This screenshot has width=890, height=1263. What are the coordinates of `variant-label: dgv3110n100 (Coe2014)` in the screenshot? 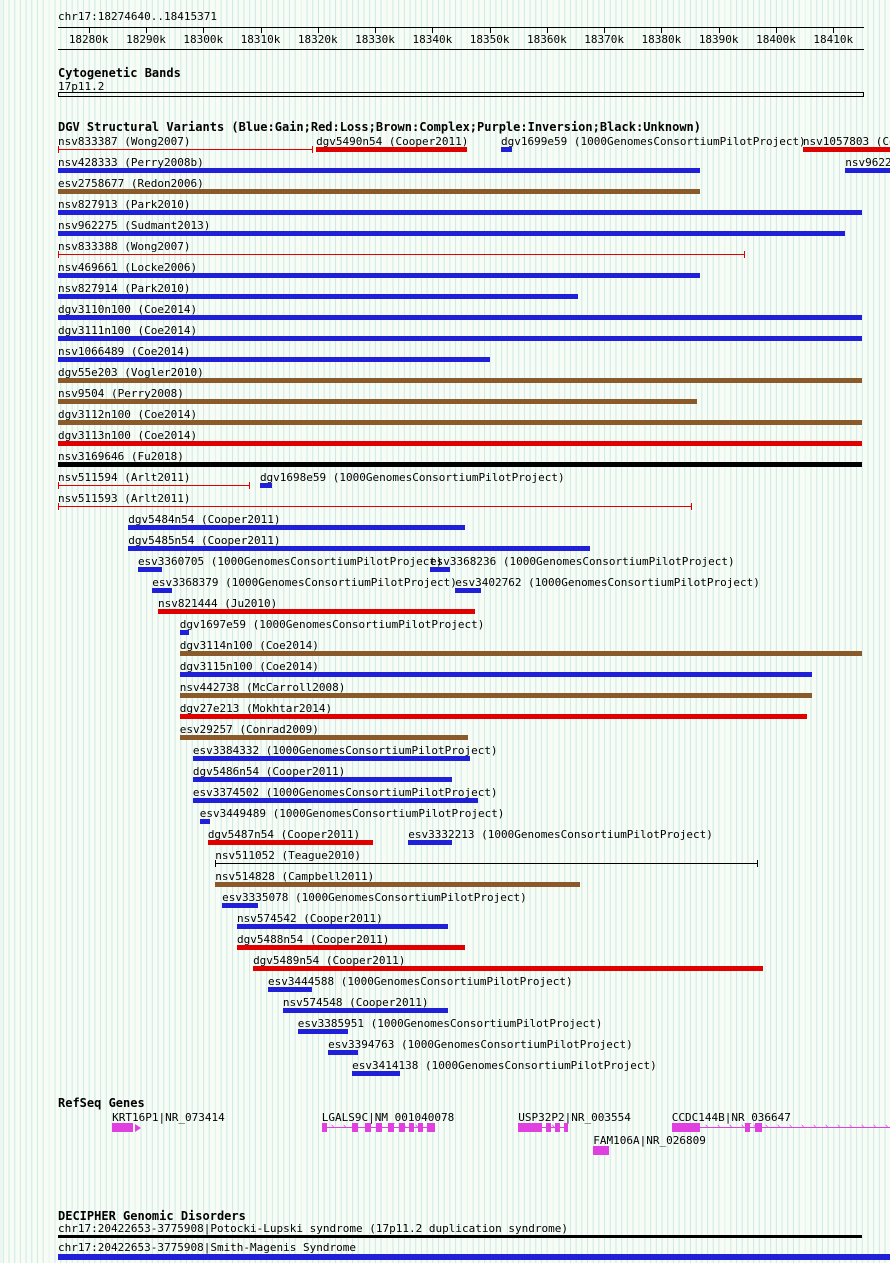 It's located at (128, 309).